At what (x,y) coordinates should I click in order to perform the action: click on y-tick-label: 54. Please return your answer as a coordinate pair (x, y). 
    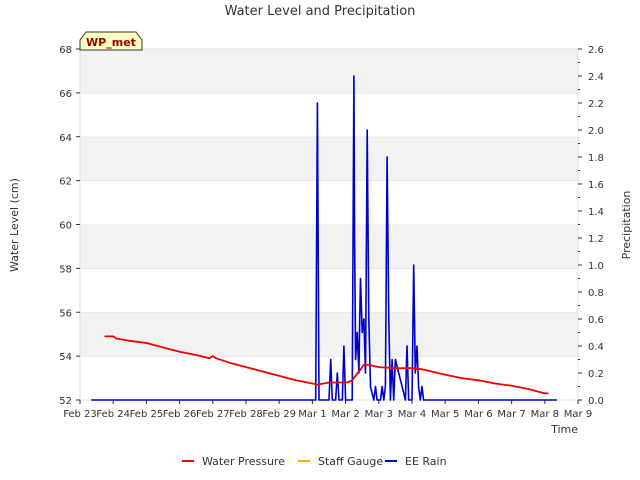
    Looking at the image, I should click on (65, 357).